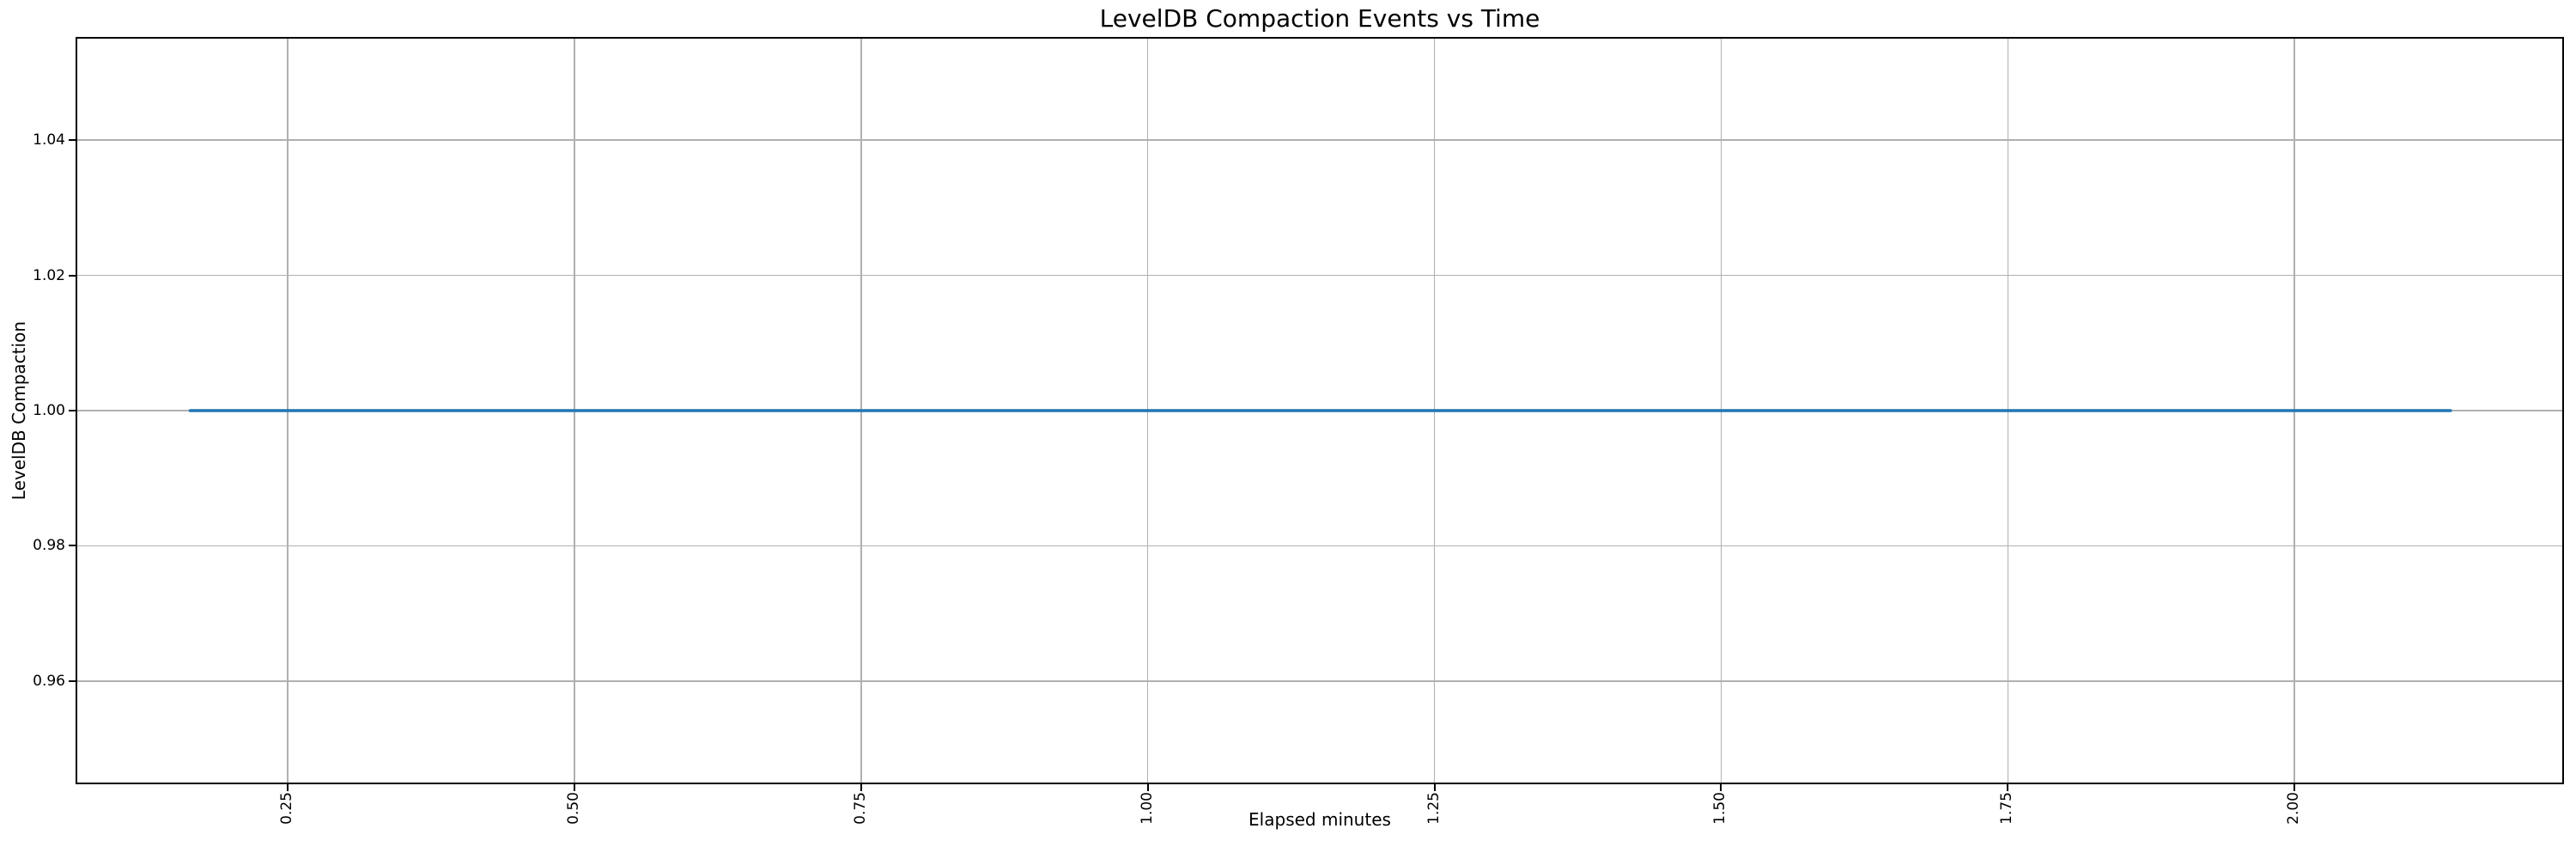  I want to click on x-tick-label: 0.50, so click(574, 809).